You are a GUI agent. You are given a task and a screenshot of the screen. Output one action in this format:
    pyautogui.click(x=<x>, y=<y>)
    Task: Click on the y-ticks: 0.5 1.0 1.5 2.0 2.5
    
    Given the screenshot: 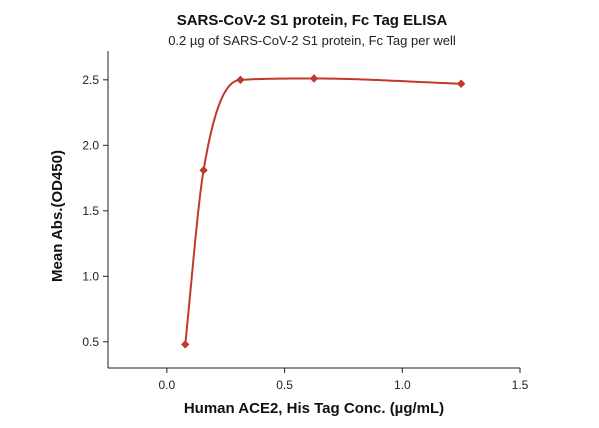 What is the action you would take?
    pyautogui.click(x=95, y=211)
    